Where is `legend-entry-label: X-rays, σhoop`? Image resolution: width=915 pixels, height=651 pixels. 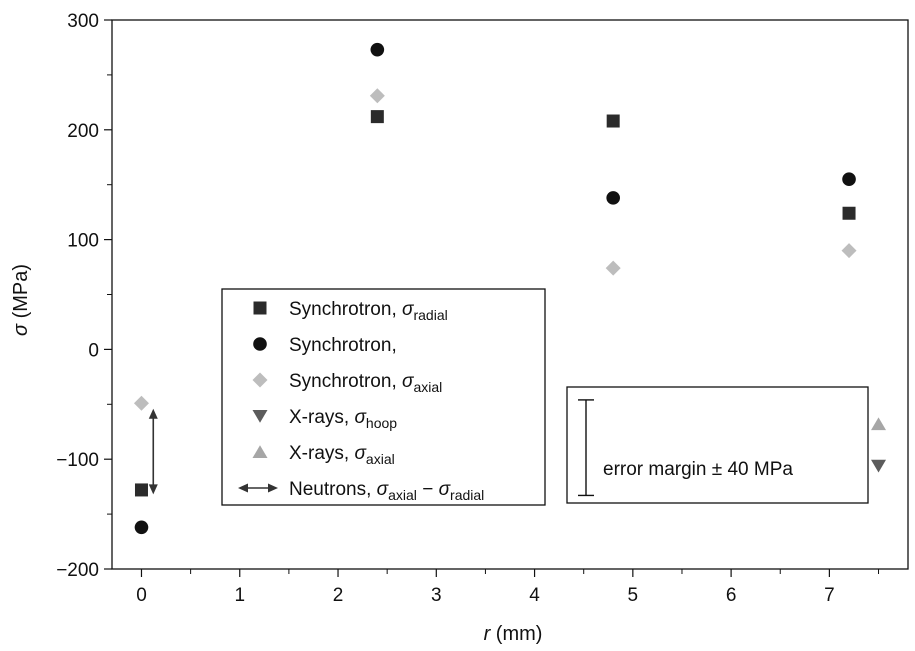 legend-entry-label: X-rays, σhoop is located at coordinates (343, 419).